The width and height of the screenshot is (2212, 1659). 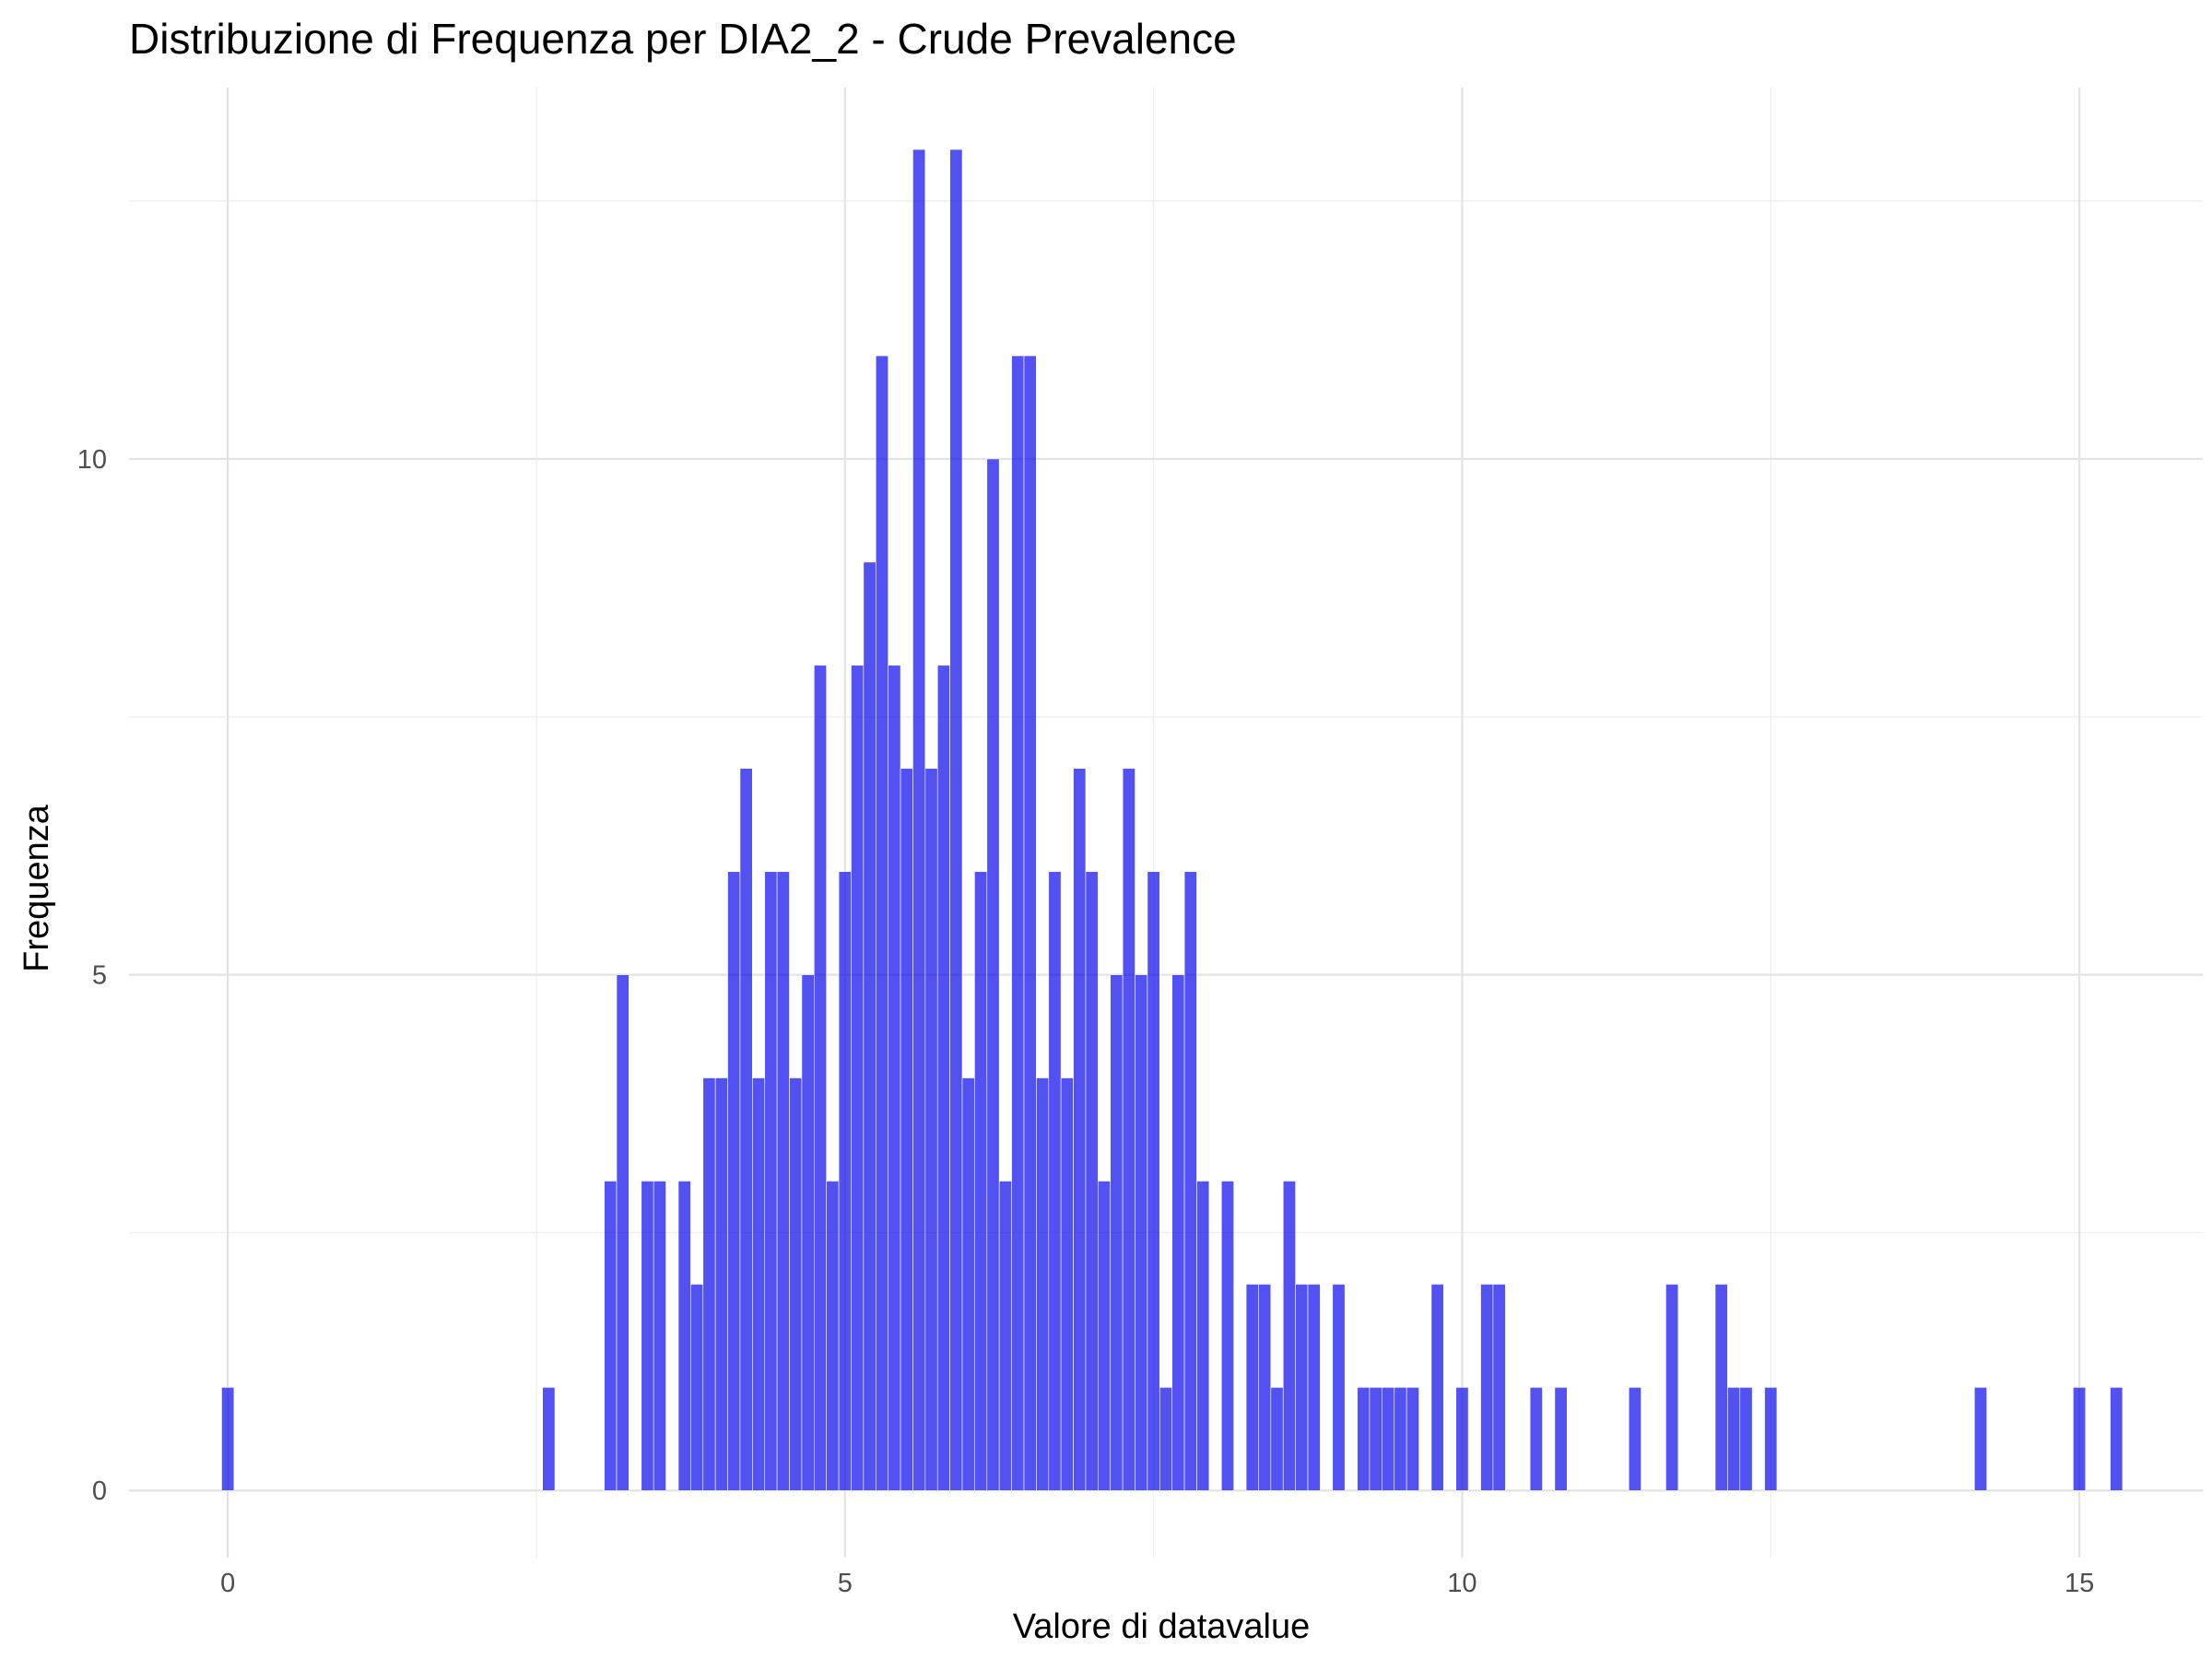 I want to click on x-axis-title: Valore di datavalue, so click(x=1162, y=1626).